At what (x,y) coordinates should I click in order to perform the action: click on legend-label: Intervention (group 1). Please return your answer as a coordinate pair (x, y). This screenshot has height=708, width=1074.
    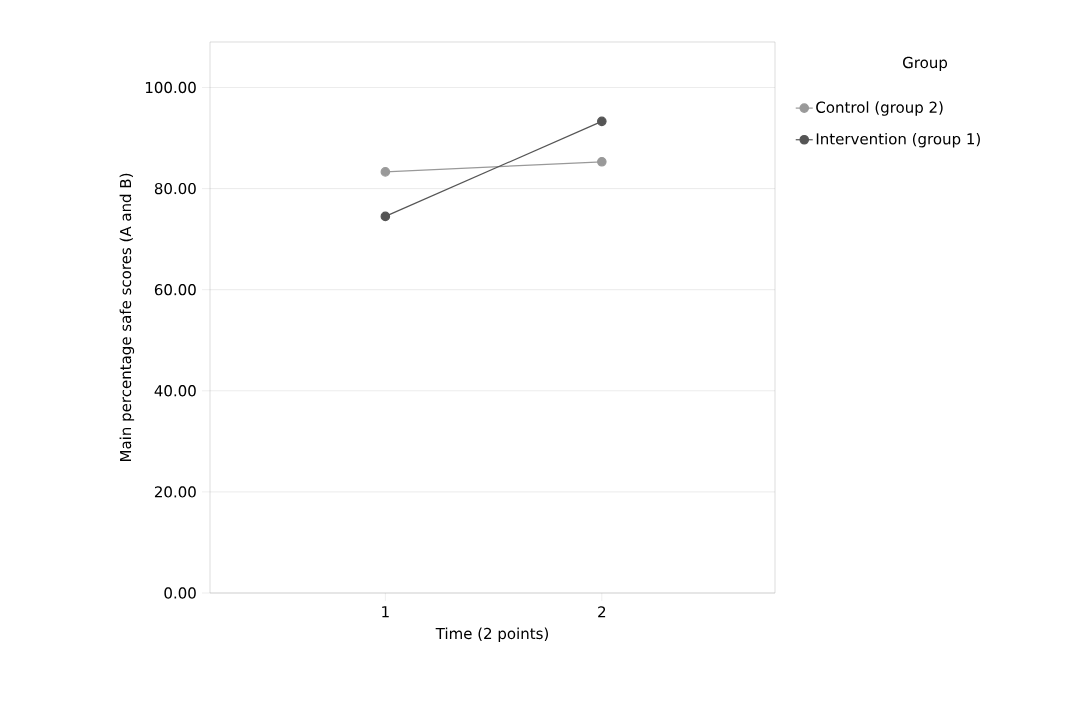
    Looking at the image, I should click on (898, 140).